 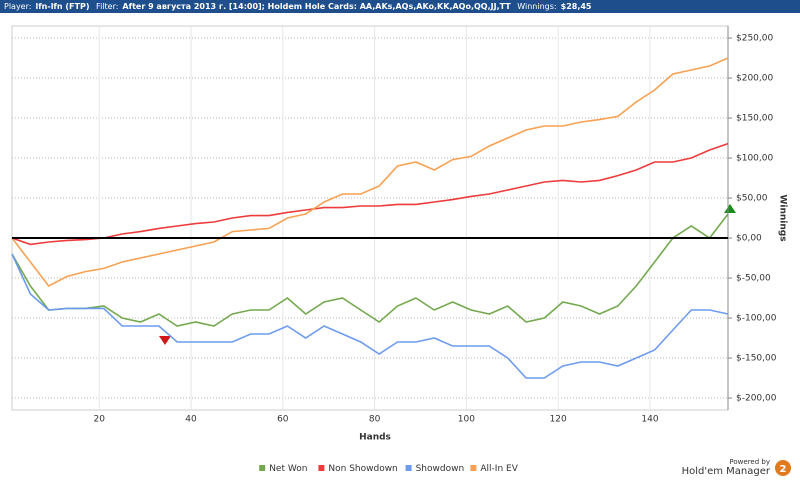 What do you see at coordinates (107, 6) in the screenshot?
I see `header-text: Filter:` at bounding box center [107, 6].